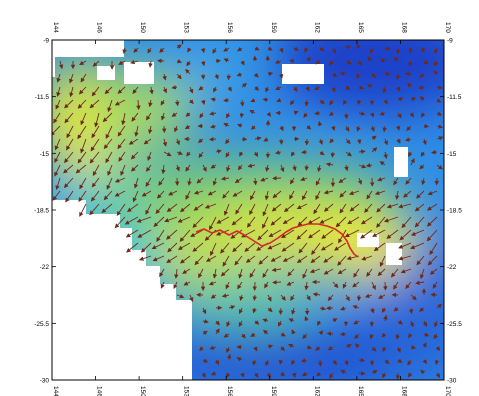 This screenshot has width=479, height=396. What do you see at coordinates (46, 41) in the screenshot?
I see `y-tick-label: -9` at bounding box center [46, 41].